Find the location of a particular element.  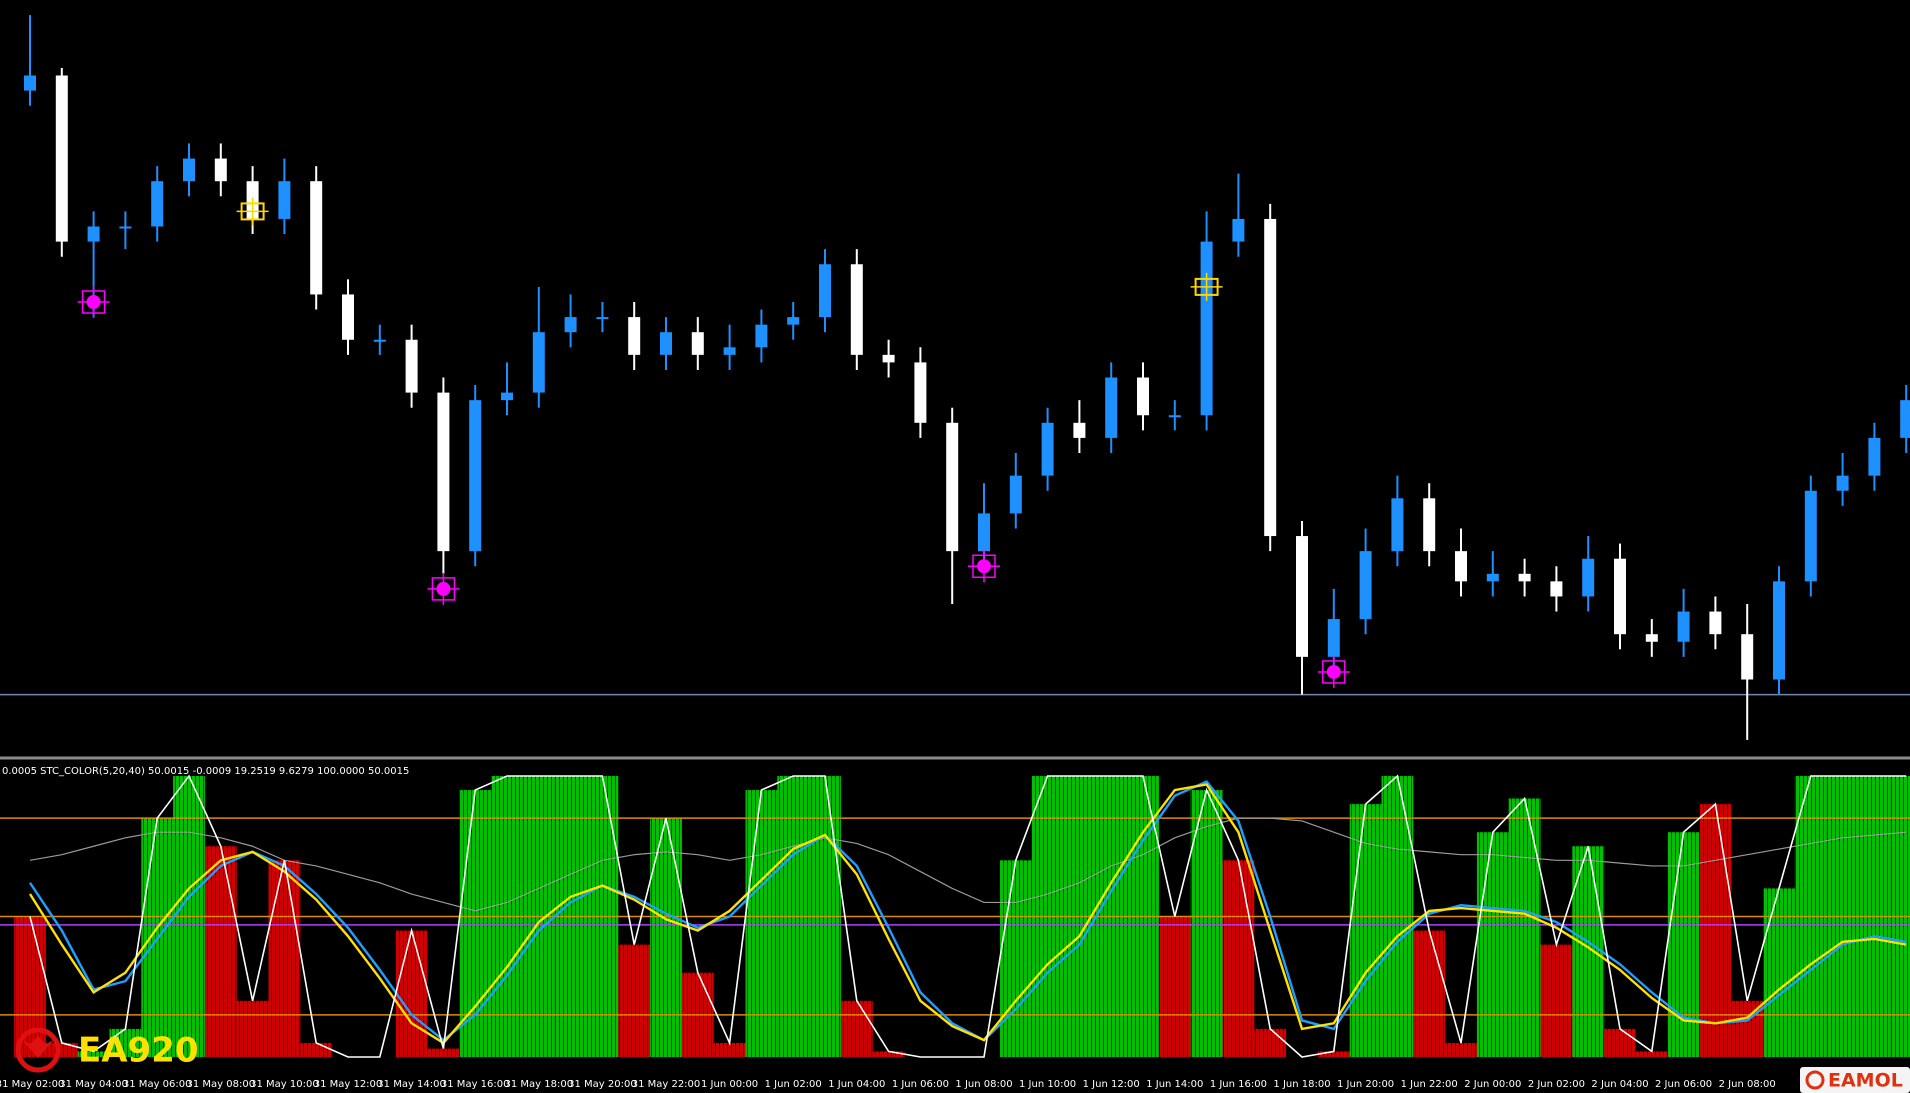

x-tick-label: 2 Jun 08:00 is located at coordinates (1747, 1084).